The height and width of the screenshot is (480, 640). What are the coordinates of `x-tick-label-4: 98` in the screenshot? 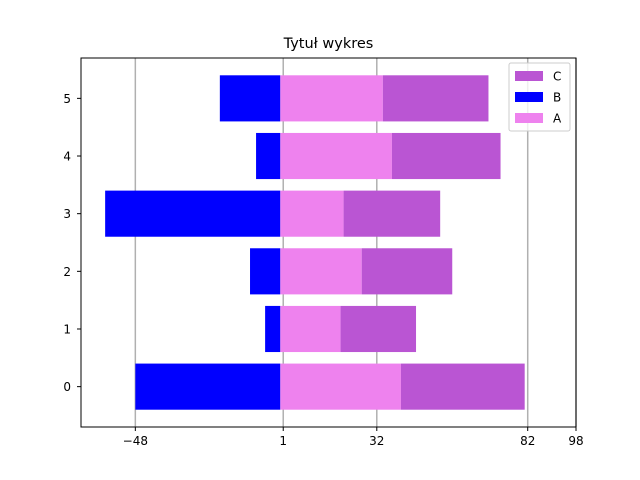 It's located at (575, 441).